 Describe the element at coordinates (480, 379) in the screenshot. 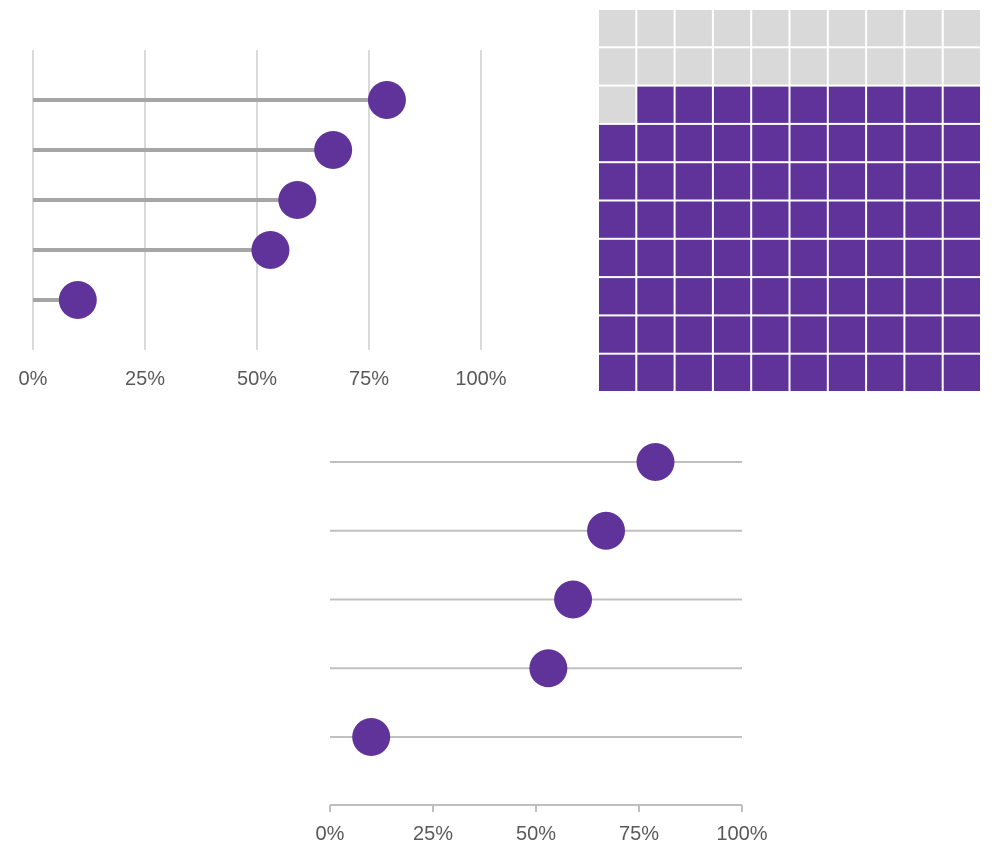

I see `x-tick-label: 100%` at that location.